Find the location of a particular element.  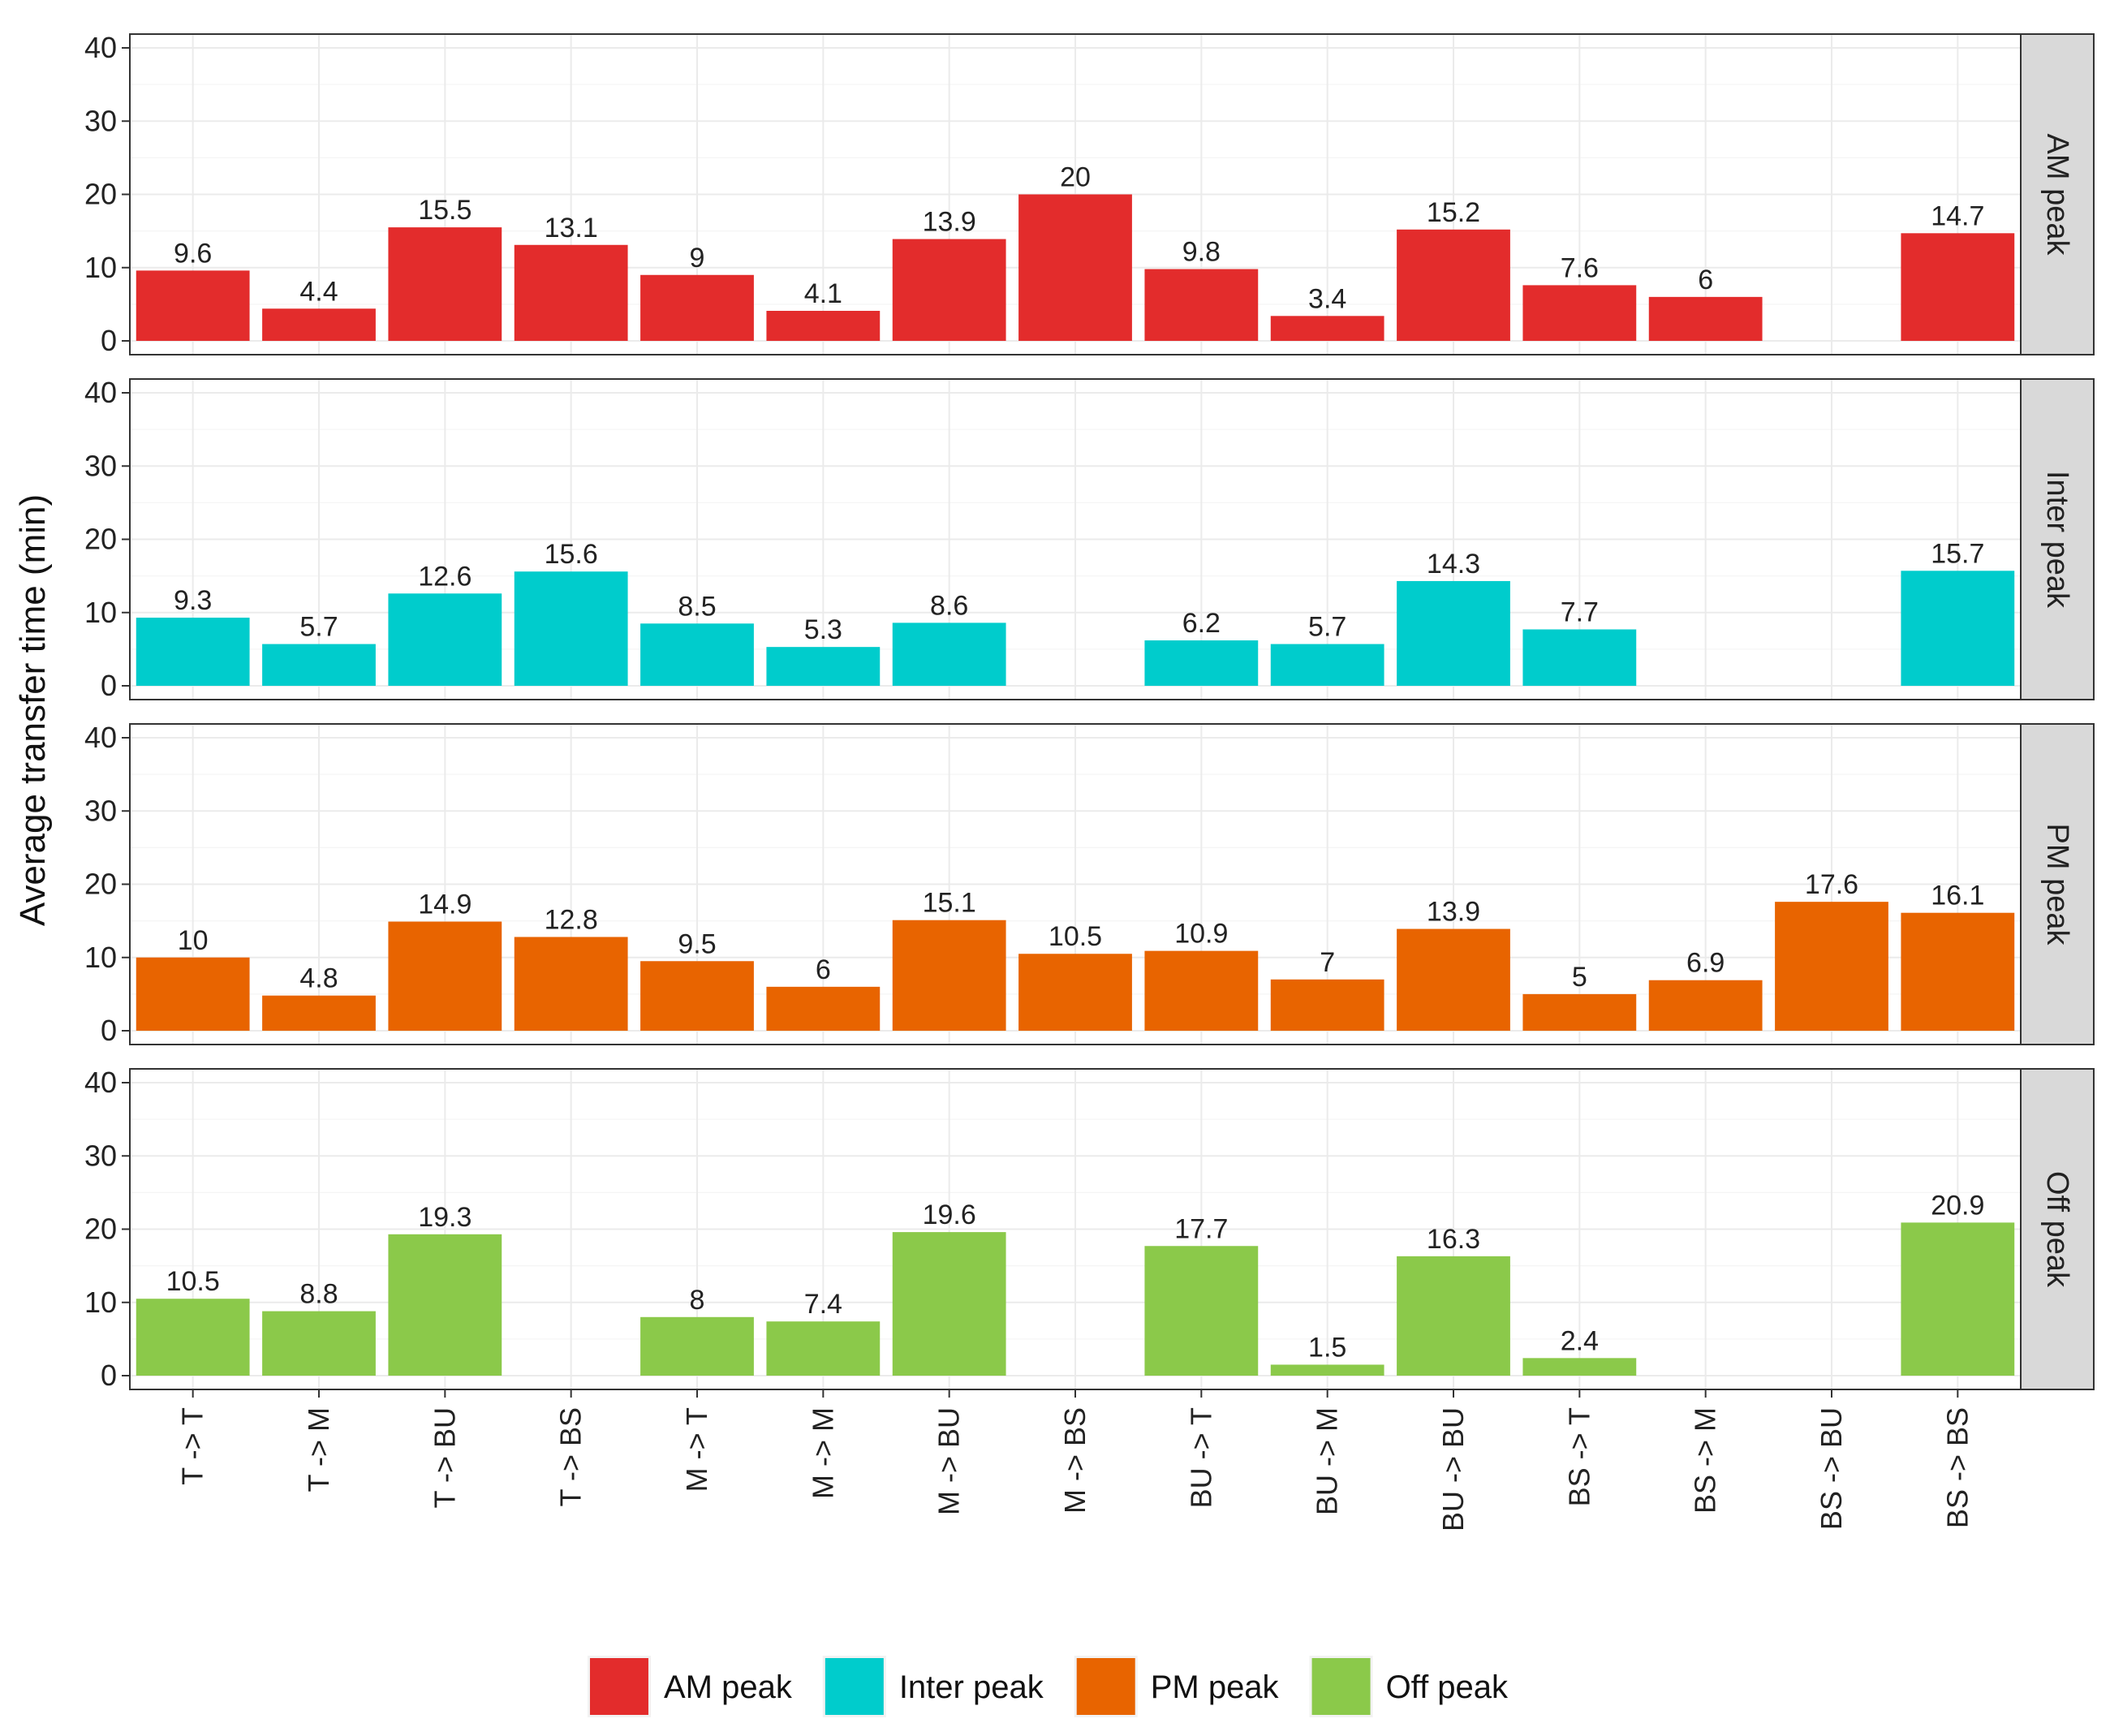

x-tick-label: M -> BU is located at coordinates (949, 1461).